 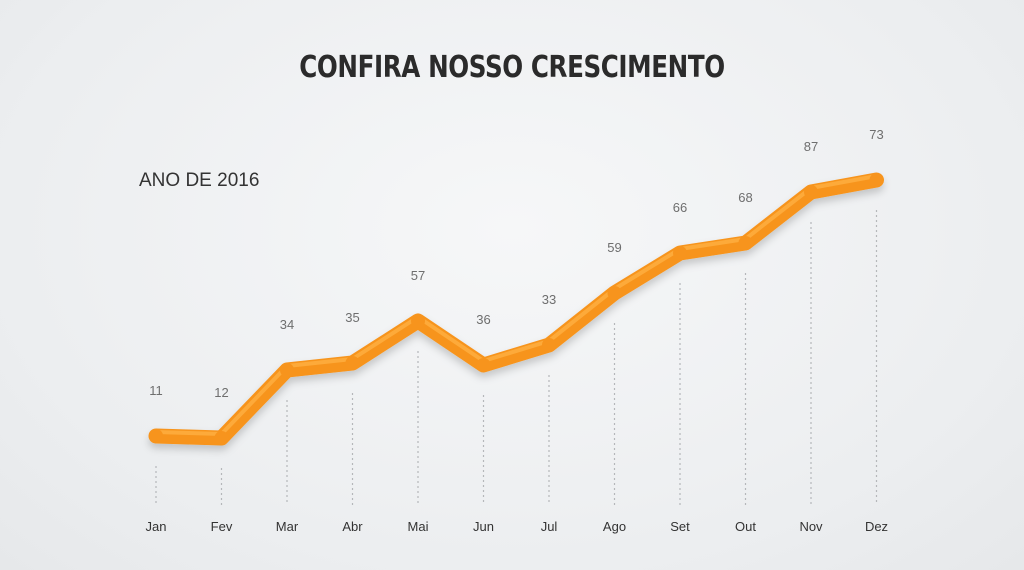 I want to click on value-label-set: 66, so click(x=680, y=207).